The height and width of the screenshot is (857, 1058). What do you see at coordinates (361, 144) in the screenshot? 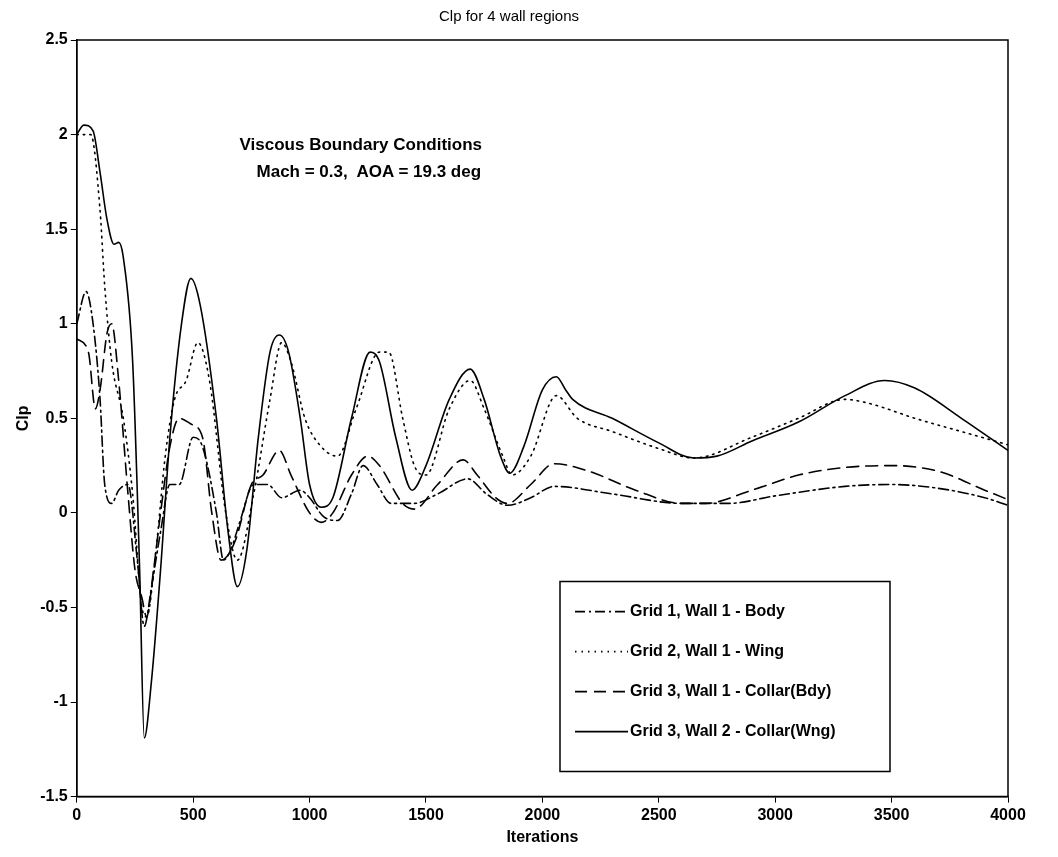
I see `annotation: Viscous Boundary Conditions` at bounding box center [361, 144].